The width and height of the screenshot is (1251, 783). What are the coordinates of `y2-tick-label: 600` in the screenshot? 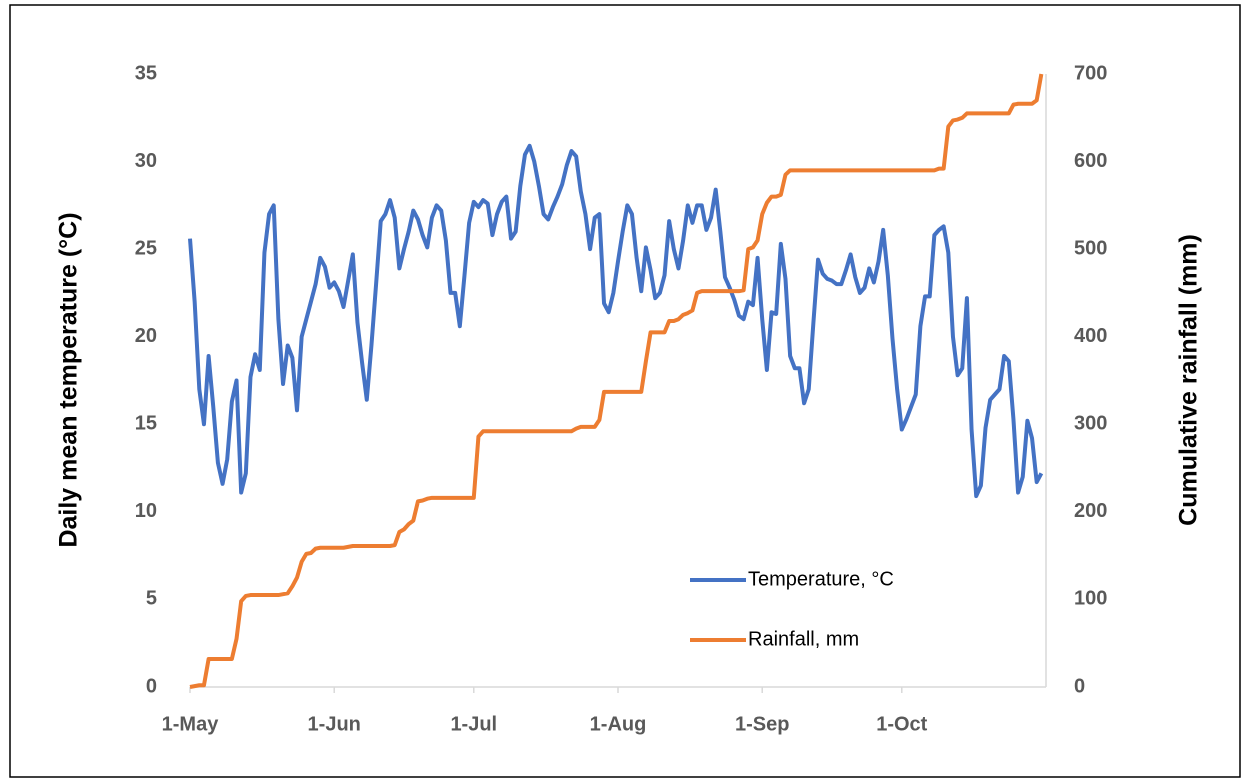 It's located at (1090, 161).